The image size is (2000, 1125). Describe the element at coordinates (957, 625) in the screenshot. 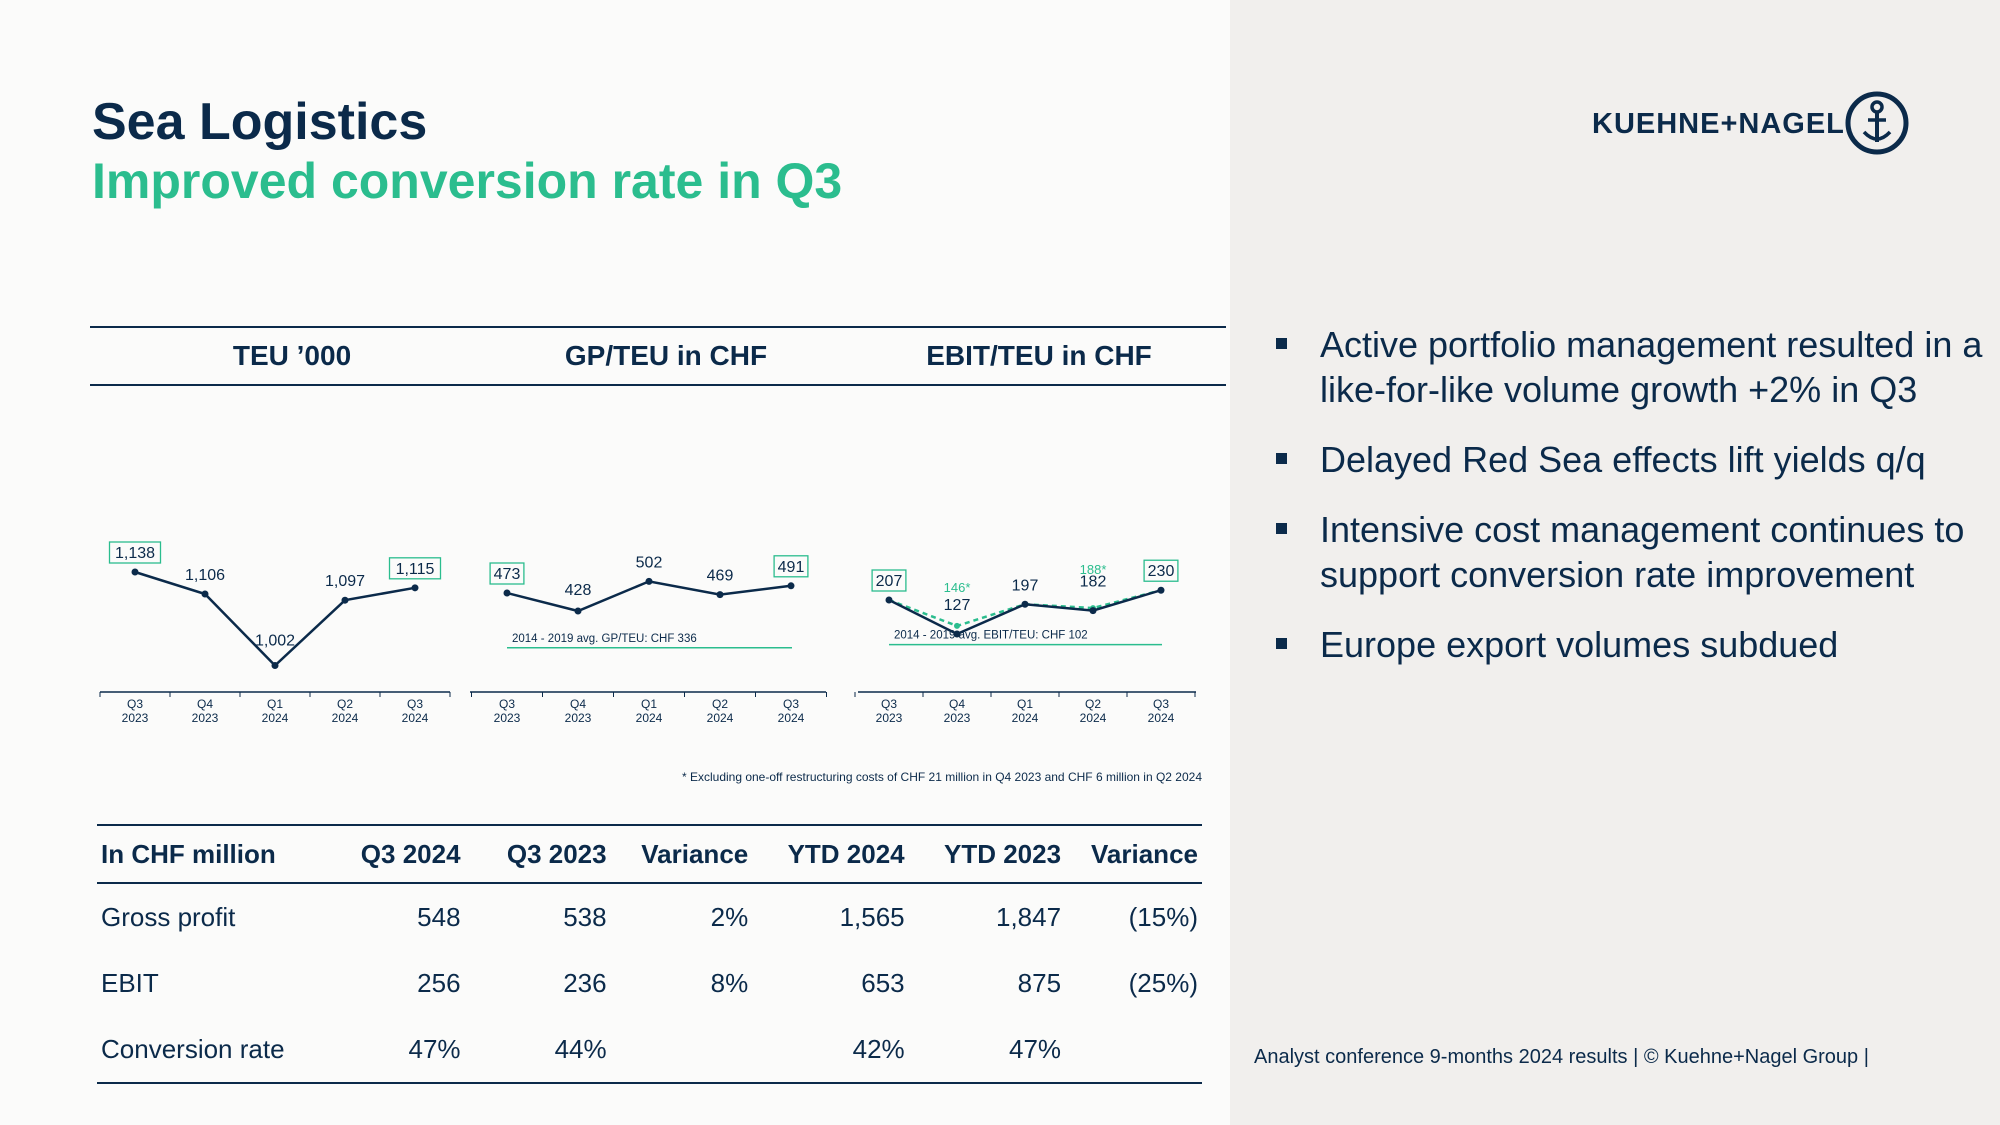

I see `adjusted-data-point` at that location.